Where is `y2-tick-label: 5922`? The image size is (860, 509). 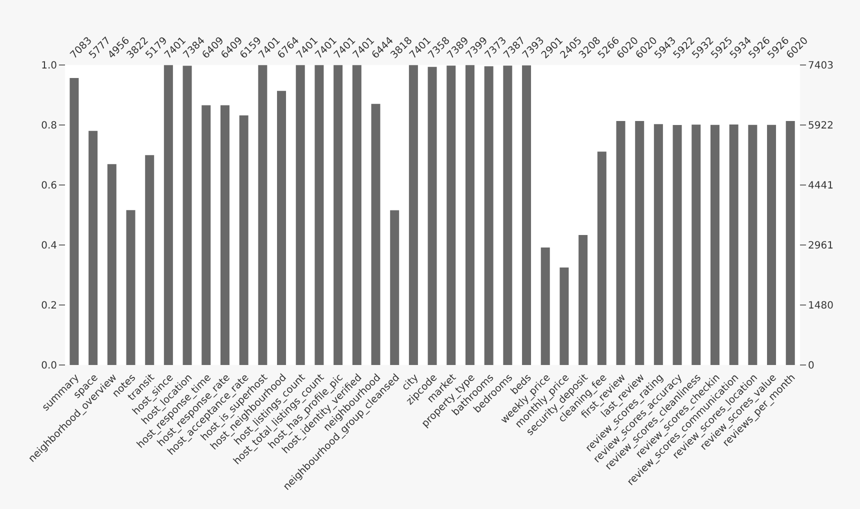
y2-tick-label: 5922 is located at coordinates (821, 126).